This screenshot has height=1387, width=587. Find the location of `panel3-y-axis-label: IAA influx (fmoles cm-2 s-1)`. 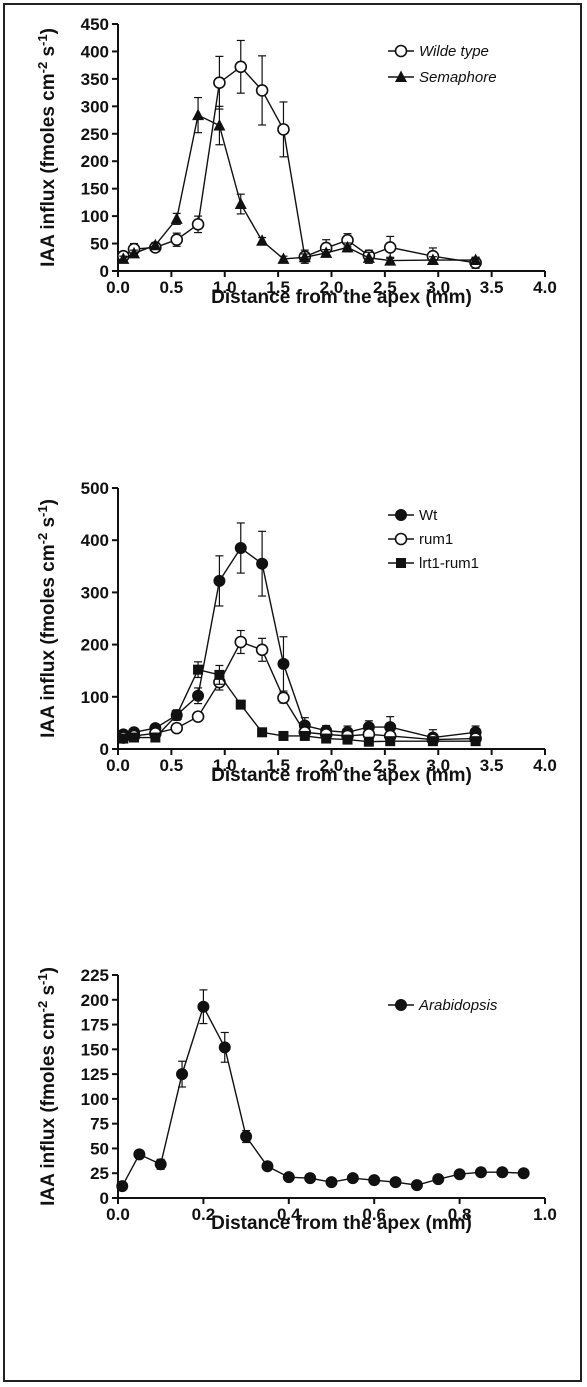

panel3-y-axis-label: IAA influx (fmoles cm-2 s-1) is located at coordinates (47, 1086).